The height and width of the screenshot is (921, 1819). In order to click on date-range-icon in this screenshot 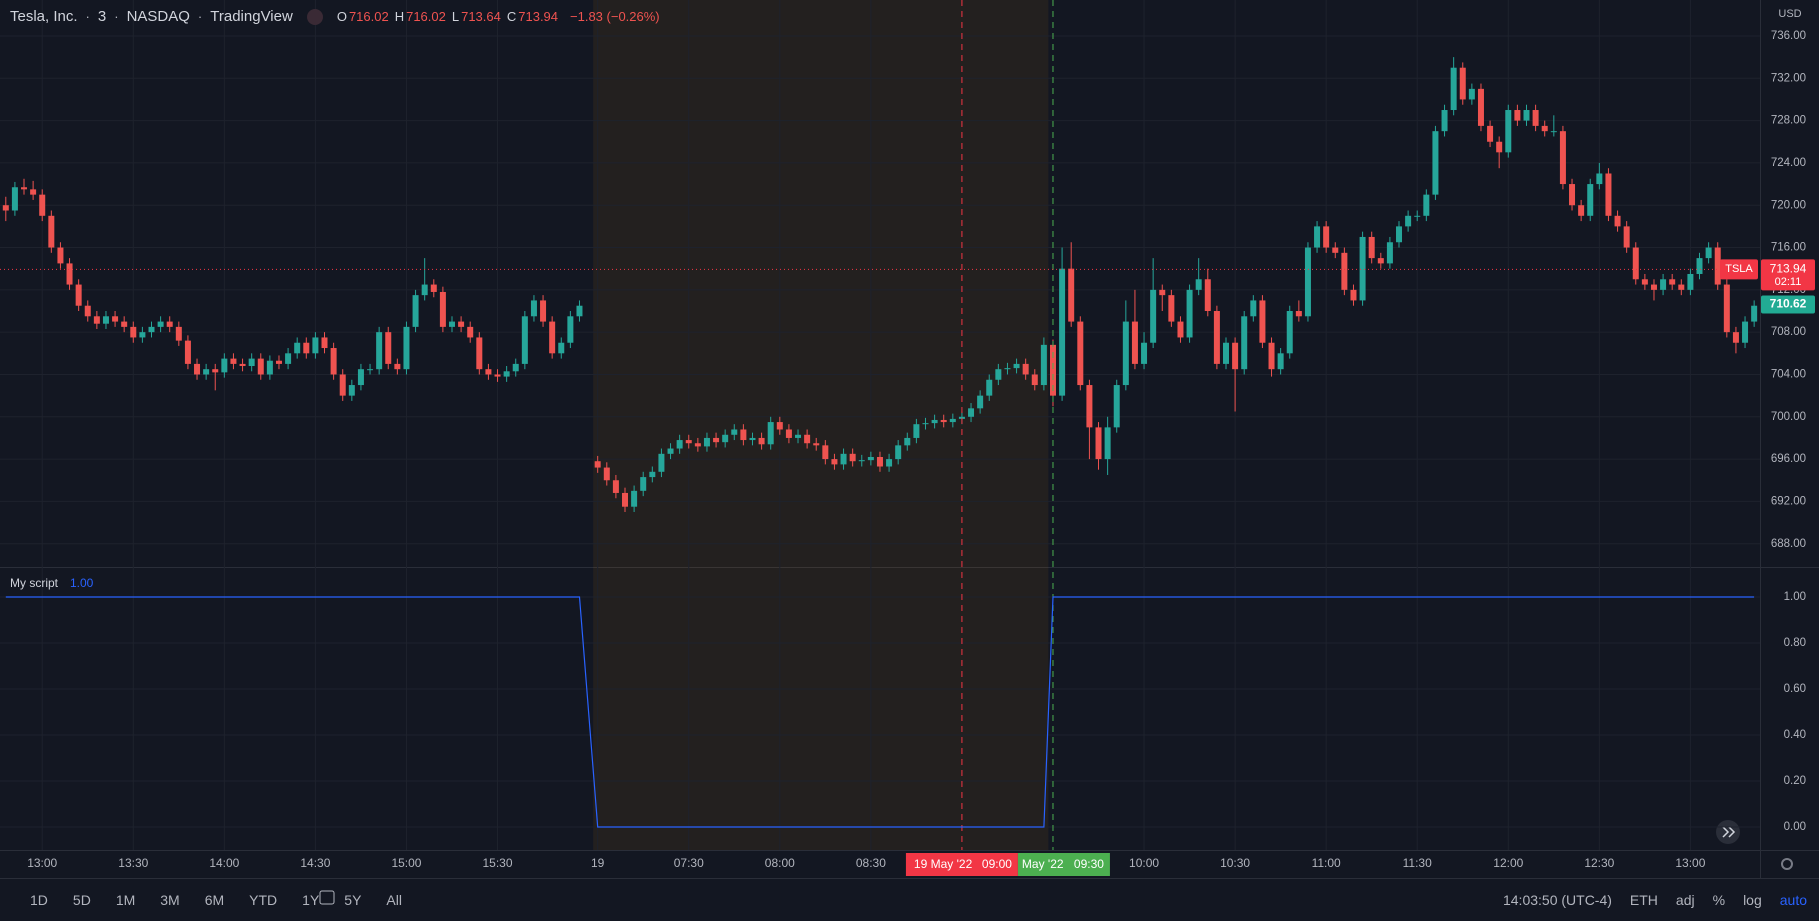, I will do `click(327, 897)`.